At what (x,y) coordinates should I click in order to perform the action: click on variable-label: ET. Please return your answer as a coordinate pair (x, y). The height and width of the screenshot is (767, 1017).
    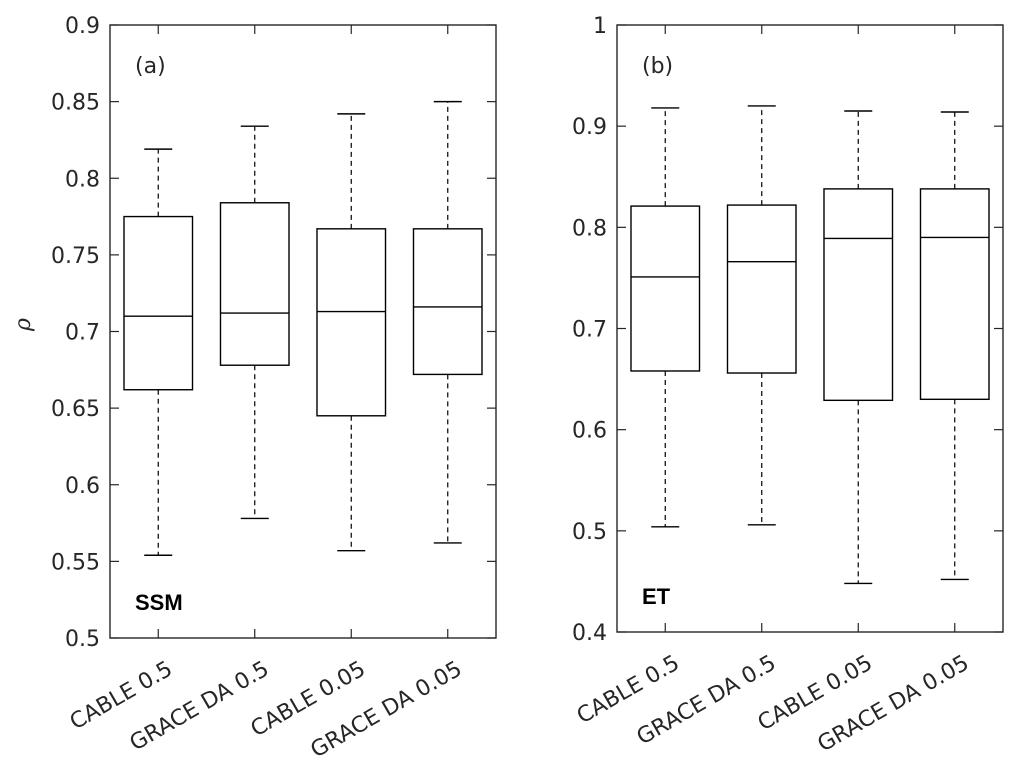
    Looking at the image, I should click on (656, 596).